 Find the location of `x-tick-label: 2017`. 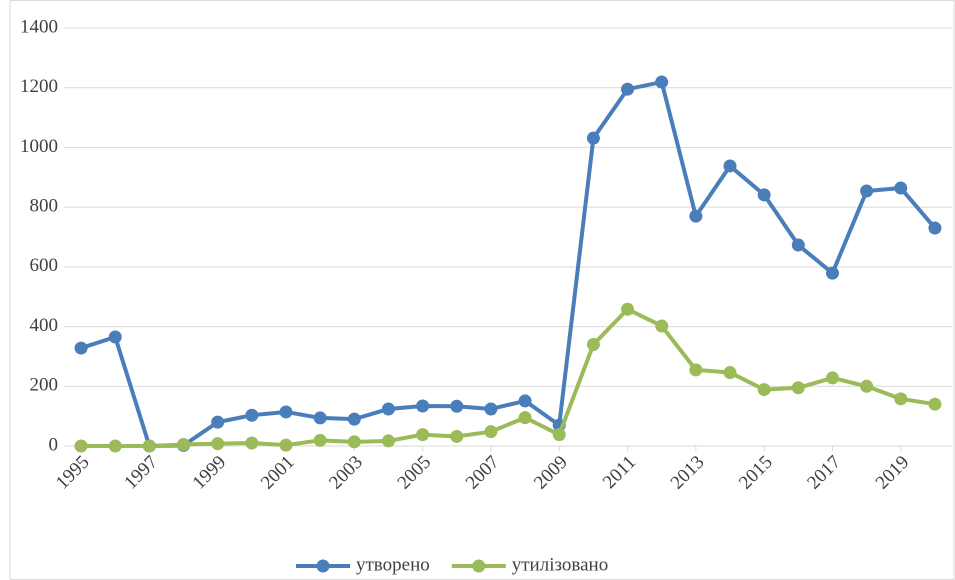

x-tick-label: 2017 is located at coordinates (824, 473).